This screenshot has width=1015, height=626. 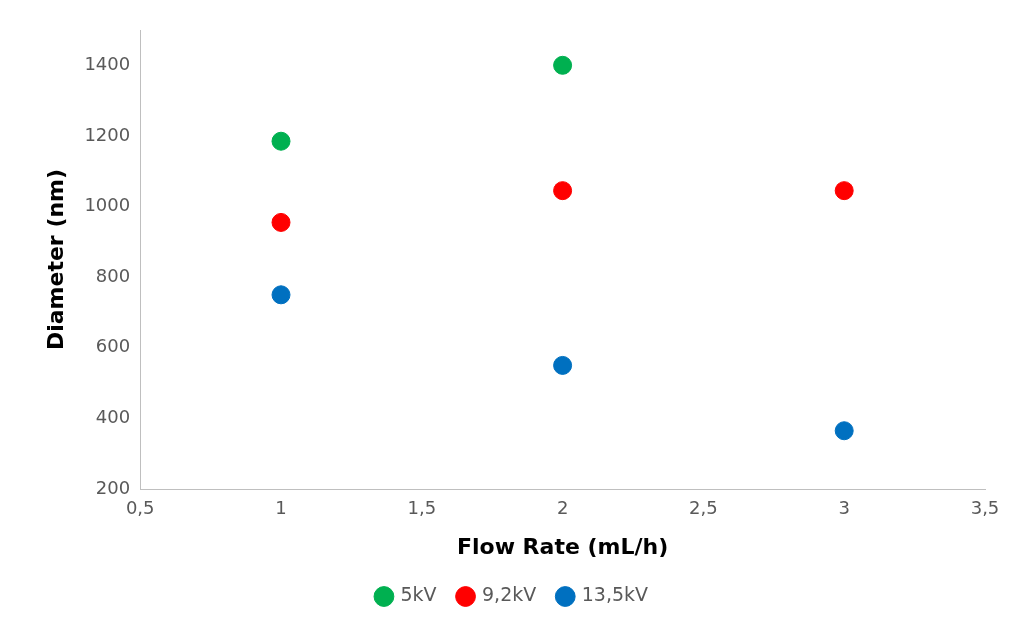 I want to click on y-tick-label: 1200, so click(x=107, y=134).